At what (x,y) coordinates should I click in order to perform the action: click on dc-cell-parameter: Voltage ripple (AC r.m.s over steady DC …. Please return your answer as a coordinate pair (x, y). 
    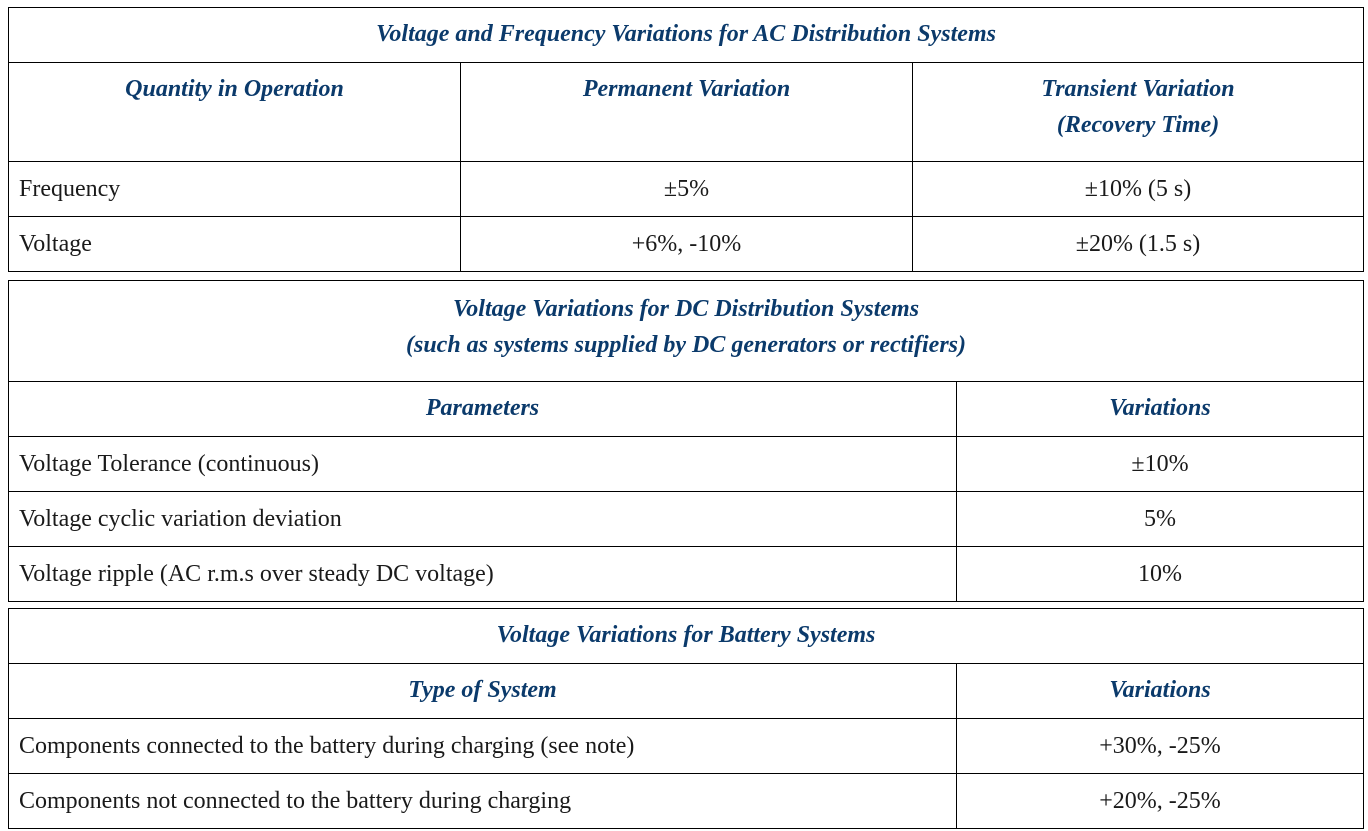
    Looking at the image, I should click on (482, 574).